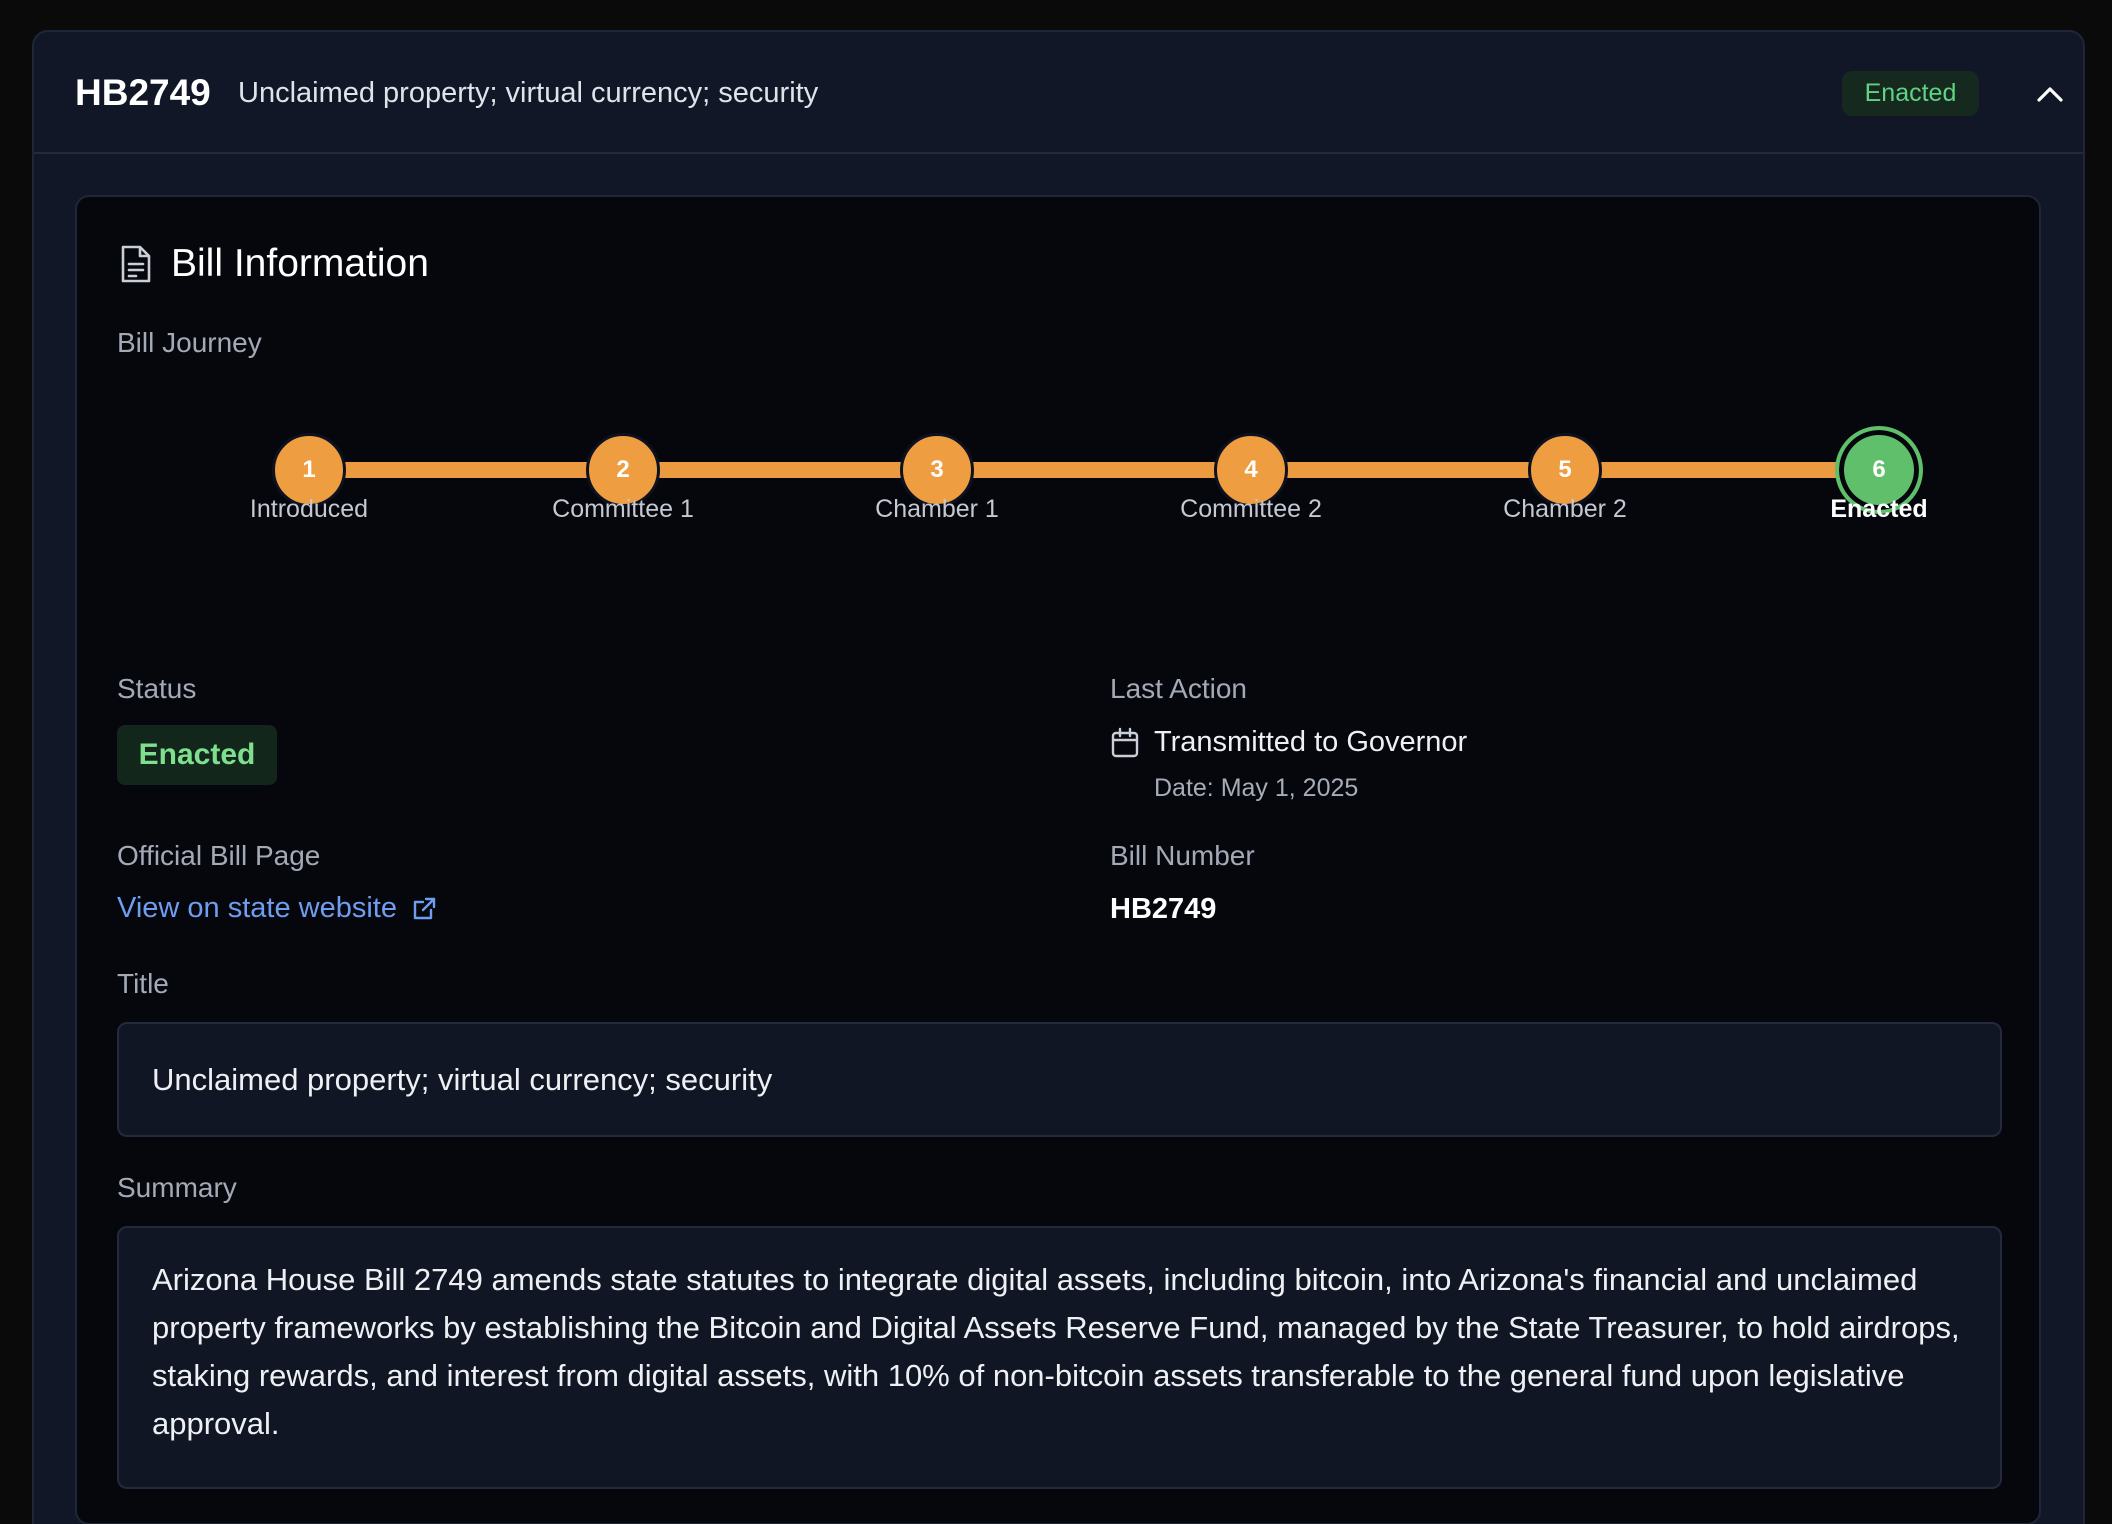  What do you see at coordinates (1094, 470) in the screenshot?
I see `journey-track` at bounding box center [1094, 470].